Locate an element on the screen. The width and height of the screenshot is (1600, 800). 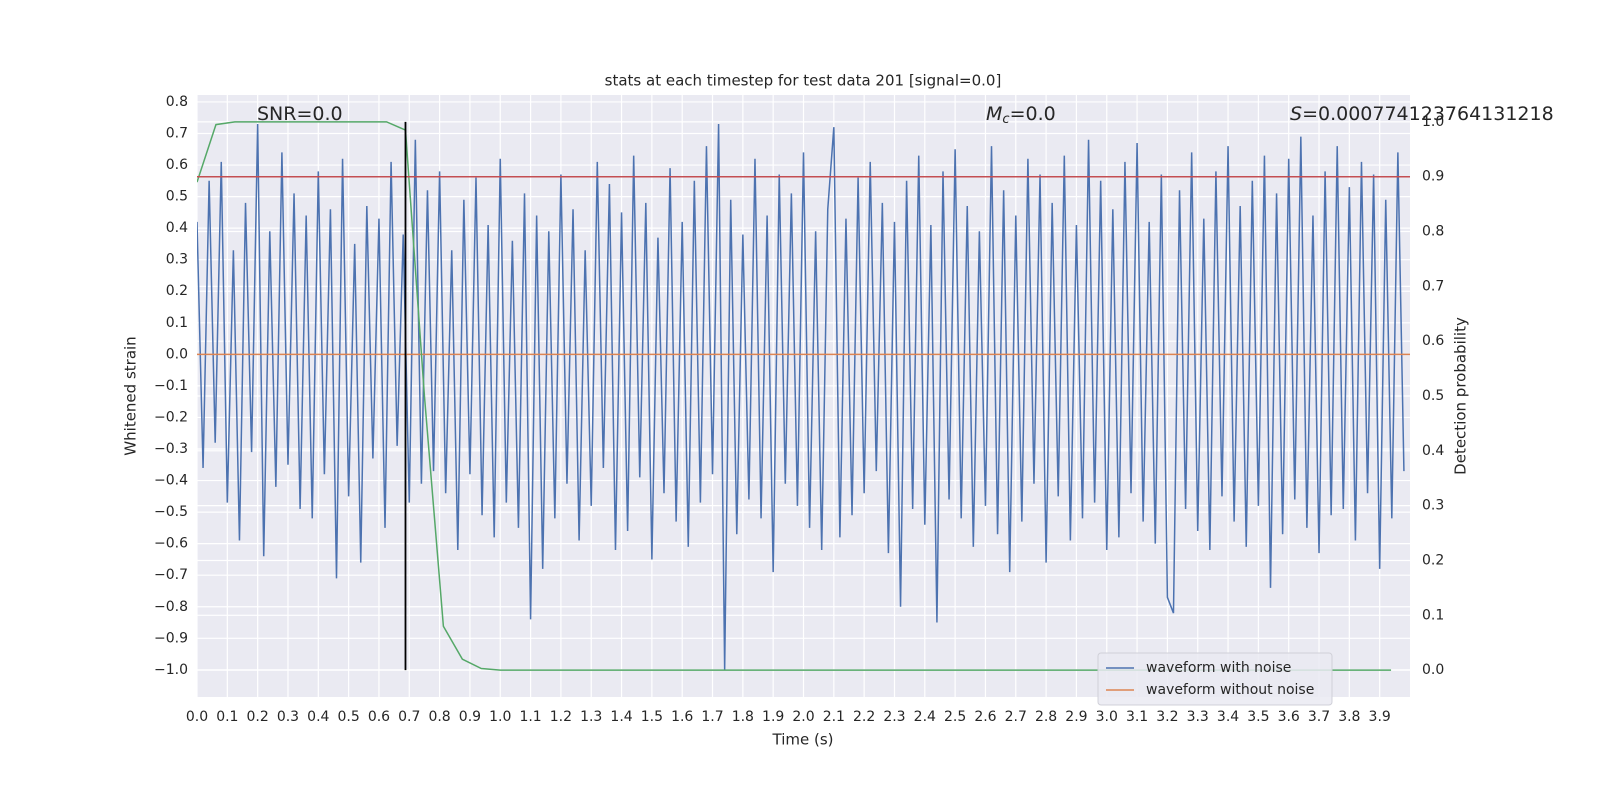
y-tick-label: −0.8 is located at coordinates (171, 607).